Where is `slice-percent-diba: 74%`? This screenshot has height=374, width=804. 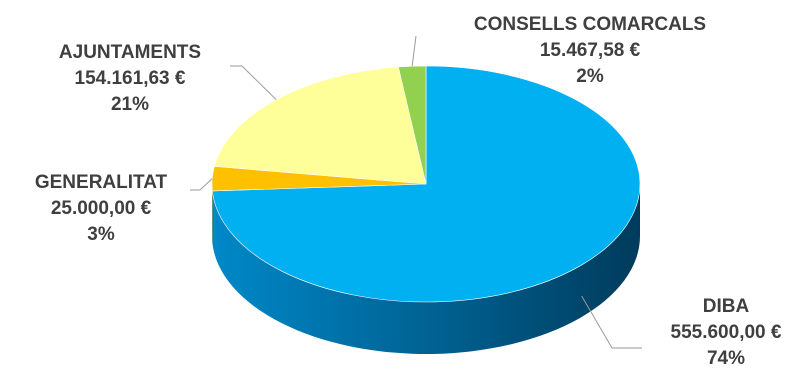
slice-percent-diba: 74% is located at coordinates (726, 358).